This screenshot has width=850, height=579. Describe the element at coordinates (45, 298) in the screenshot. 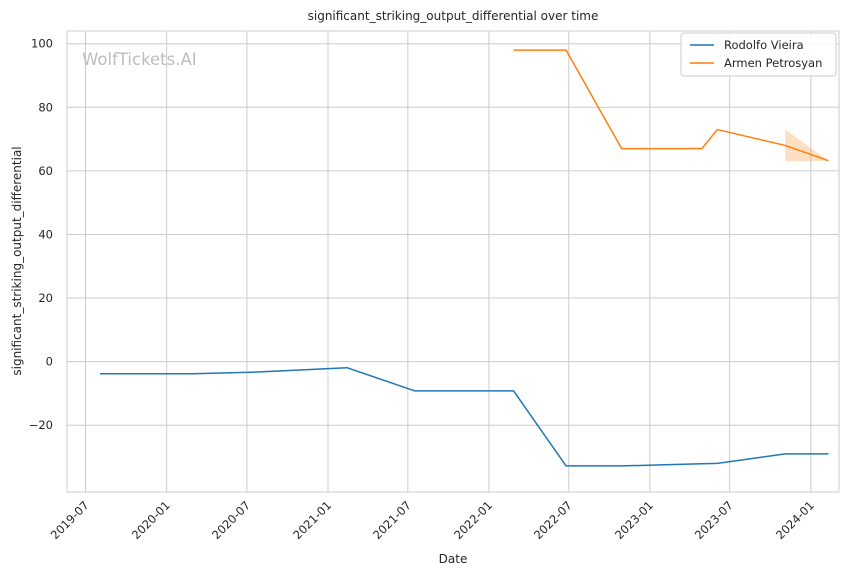

I see `y-tick-label: 20` at that location.